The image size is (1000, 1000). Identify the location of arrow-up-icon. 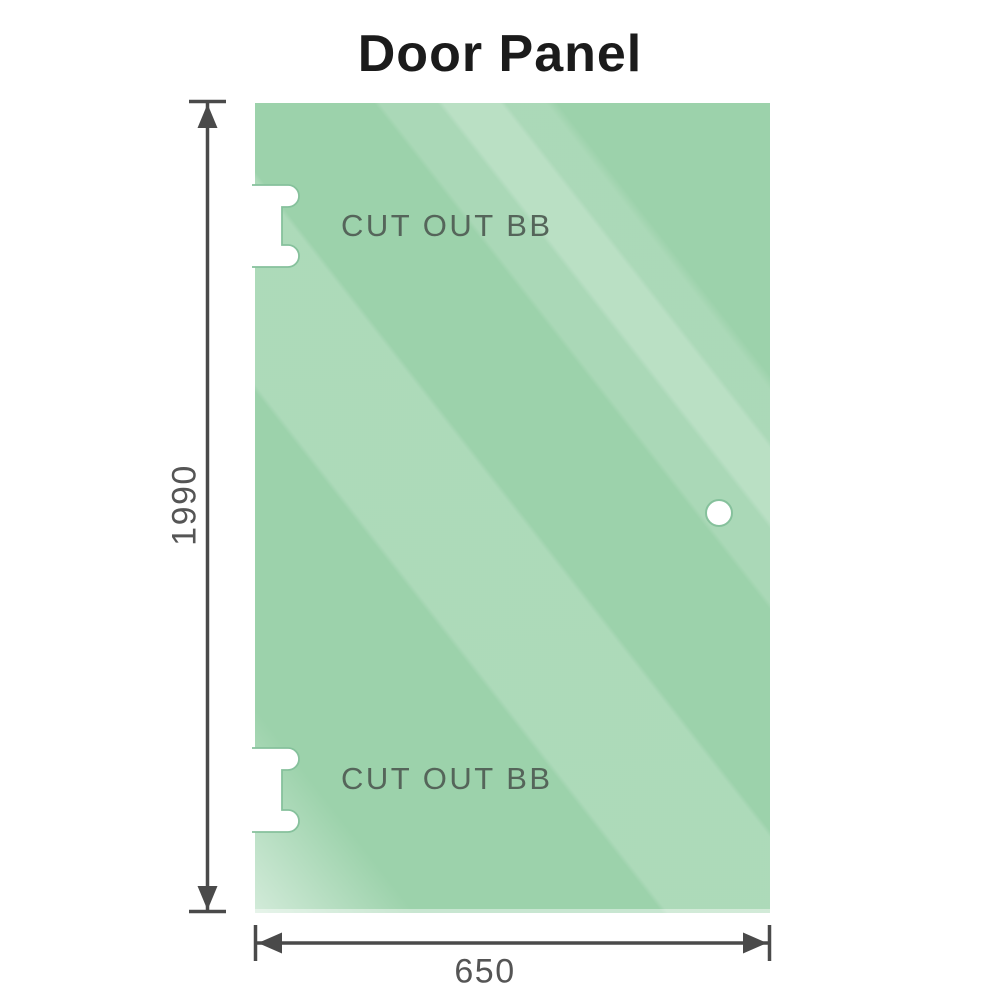
(207, 116).